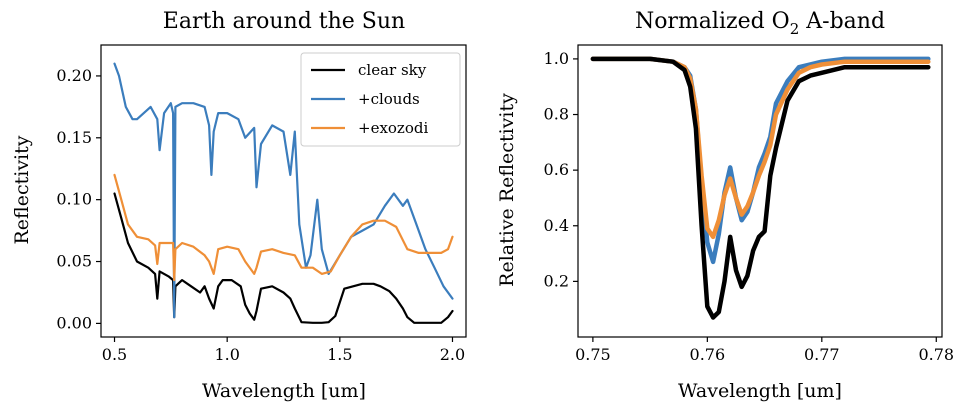  Describe the element at coordinates (822, 354) in the screenshot. I see `x-tick-label: 0.77` at that location.